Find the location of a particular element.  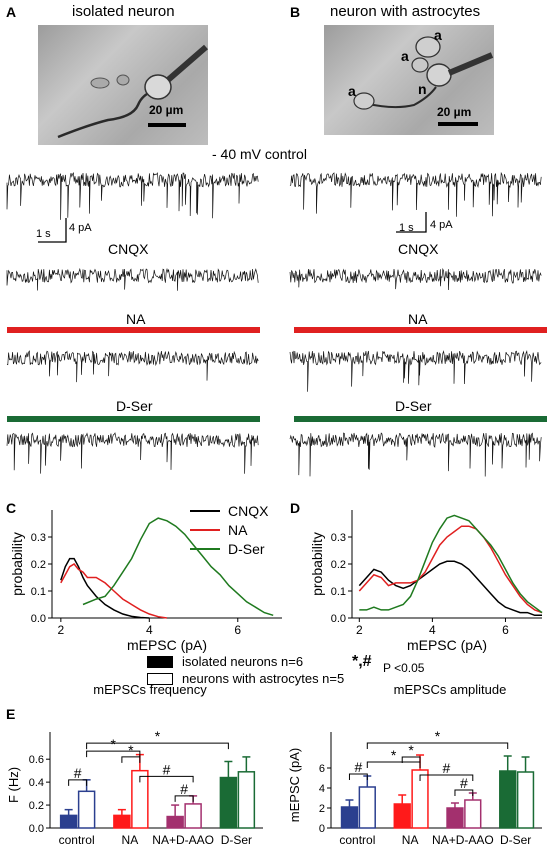

micrograph-isolated-neuron: 20 µm is located at coordinates (123, 85).